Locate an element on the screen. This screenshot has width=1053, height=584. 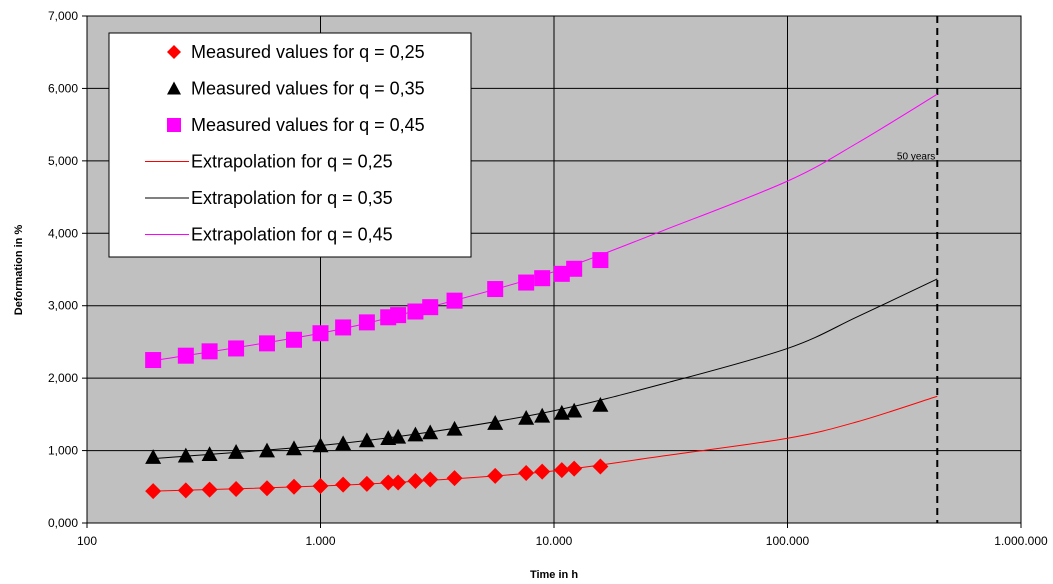
legend-entry-label: Measured values for q = 0,45 is located at coordinates (308, 125).